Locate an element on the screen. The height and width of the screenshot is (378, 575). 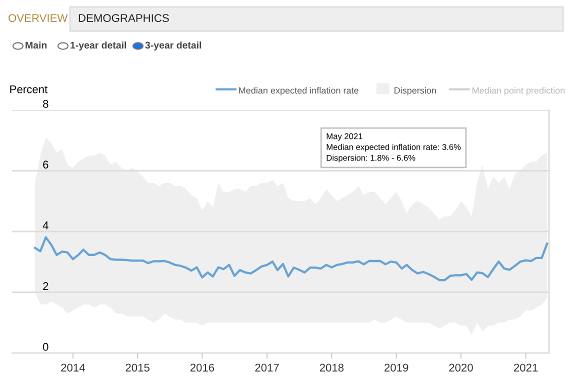
text: DEMOGRAPHICS is located at coordinates (123, 18).